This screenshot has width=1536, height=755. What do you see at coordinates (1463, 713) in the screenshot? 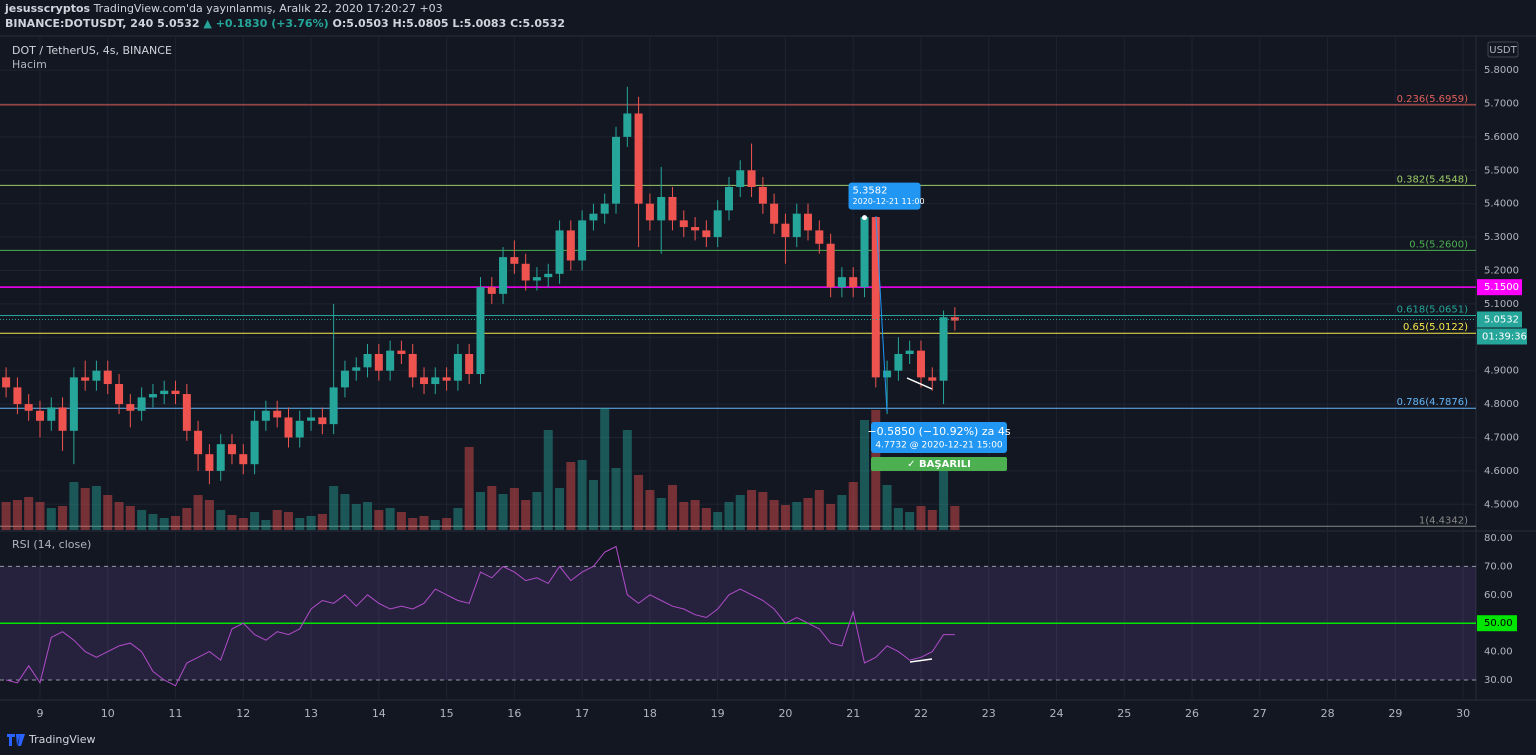
I see `x-tick-label: 30` at bounding box center [1463, 713].